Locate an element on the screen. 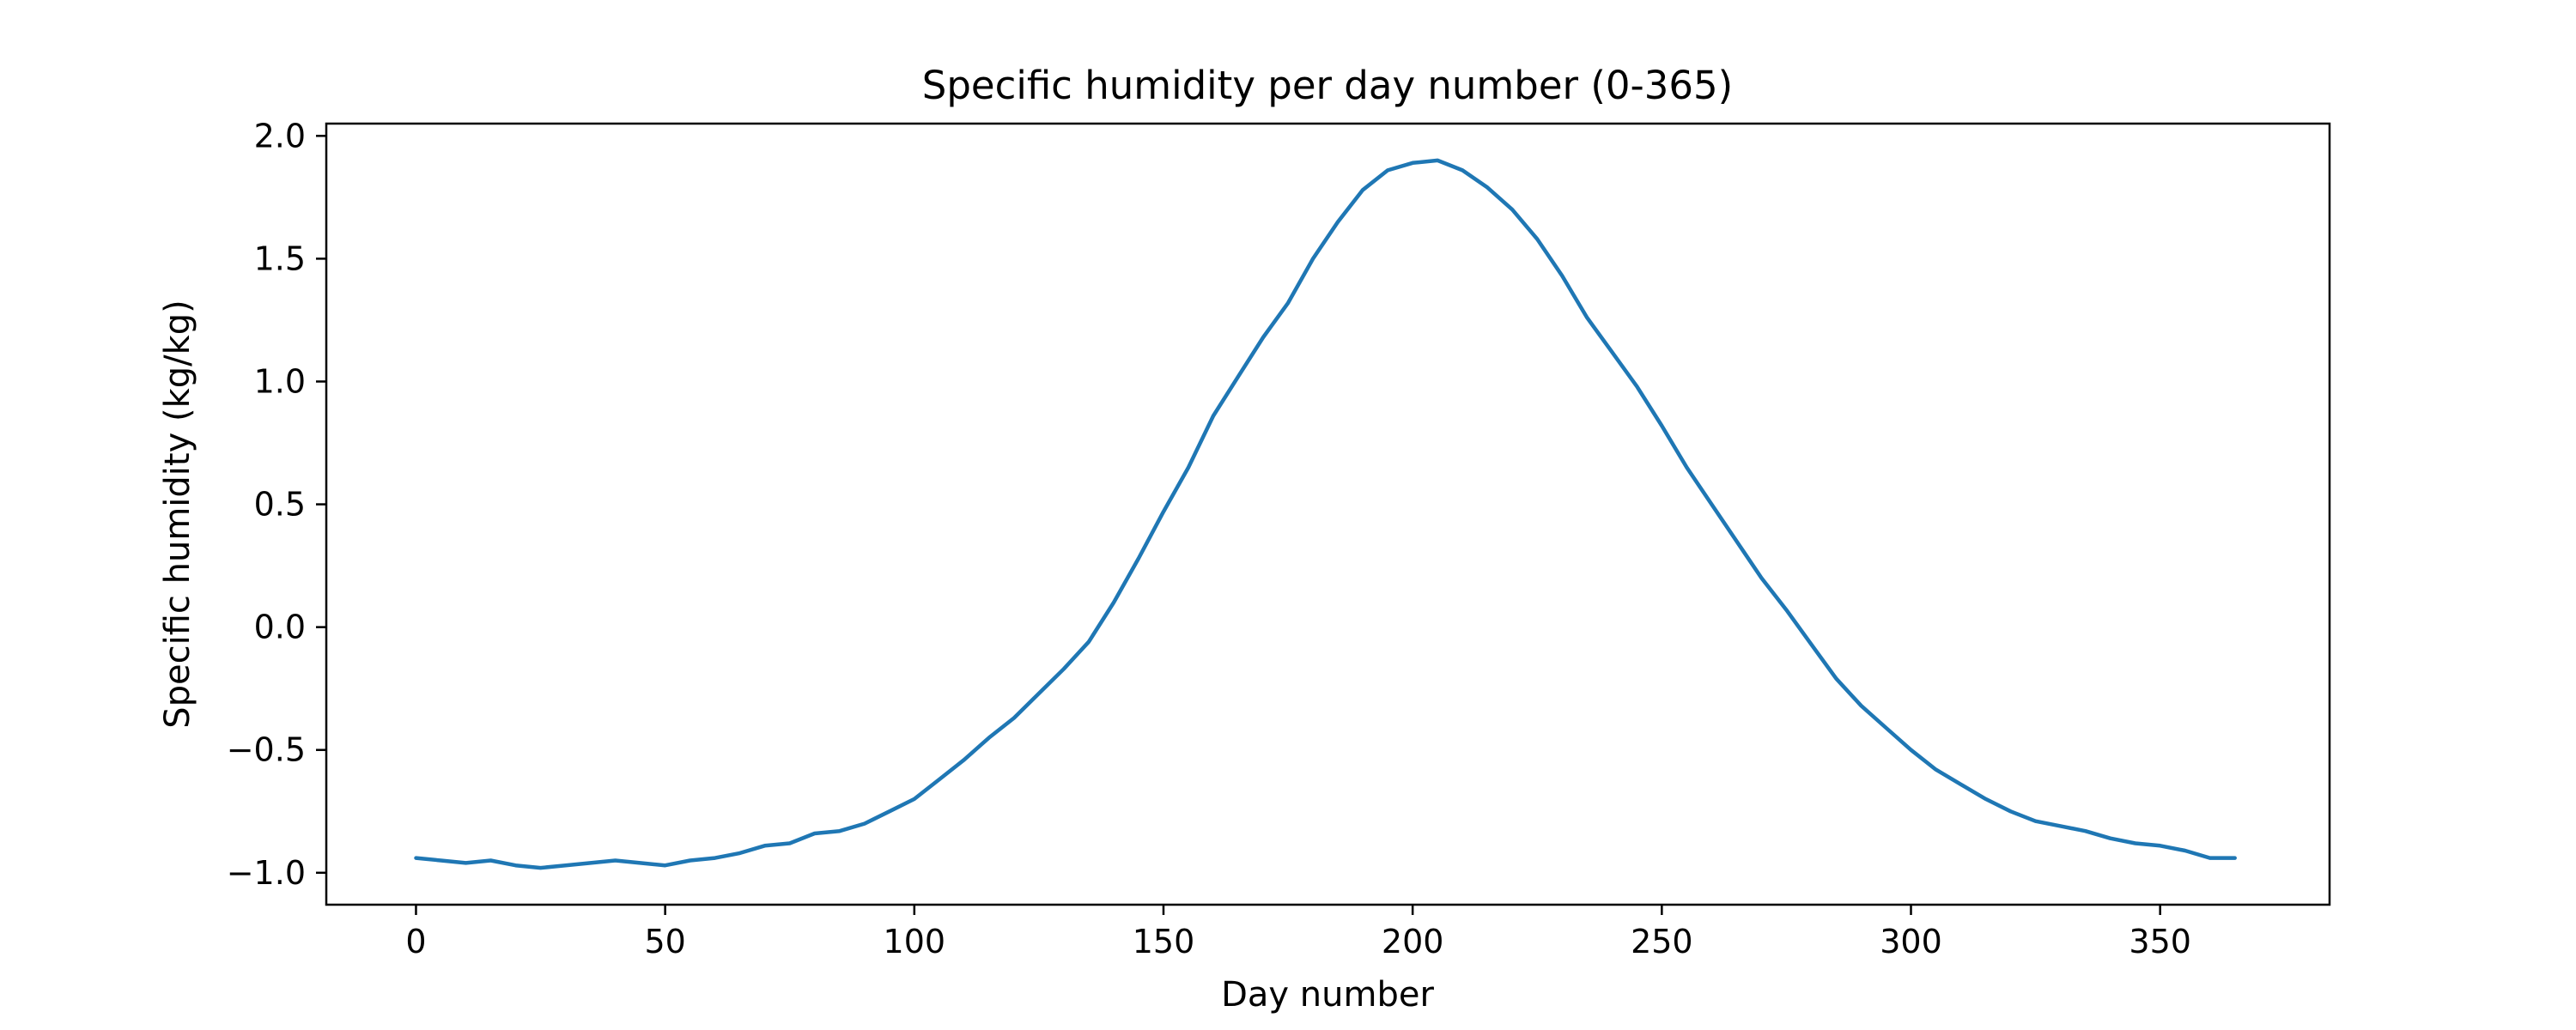 The image size is (2576, 1030). x-tick-label: 0 is located at coordinates (415, 941).